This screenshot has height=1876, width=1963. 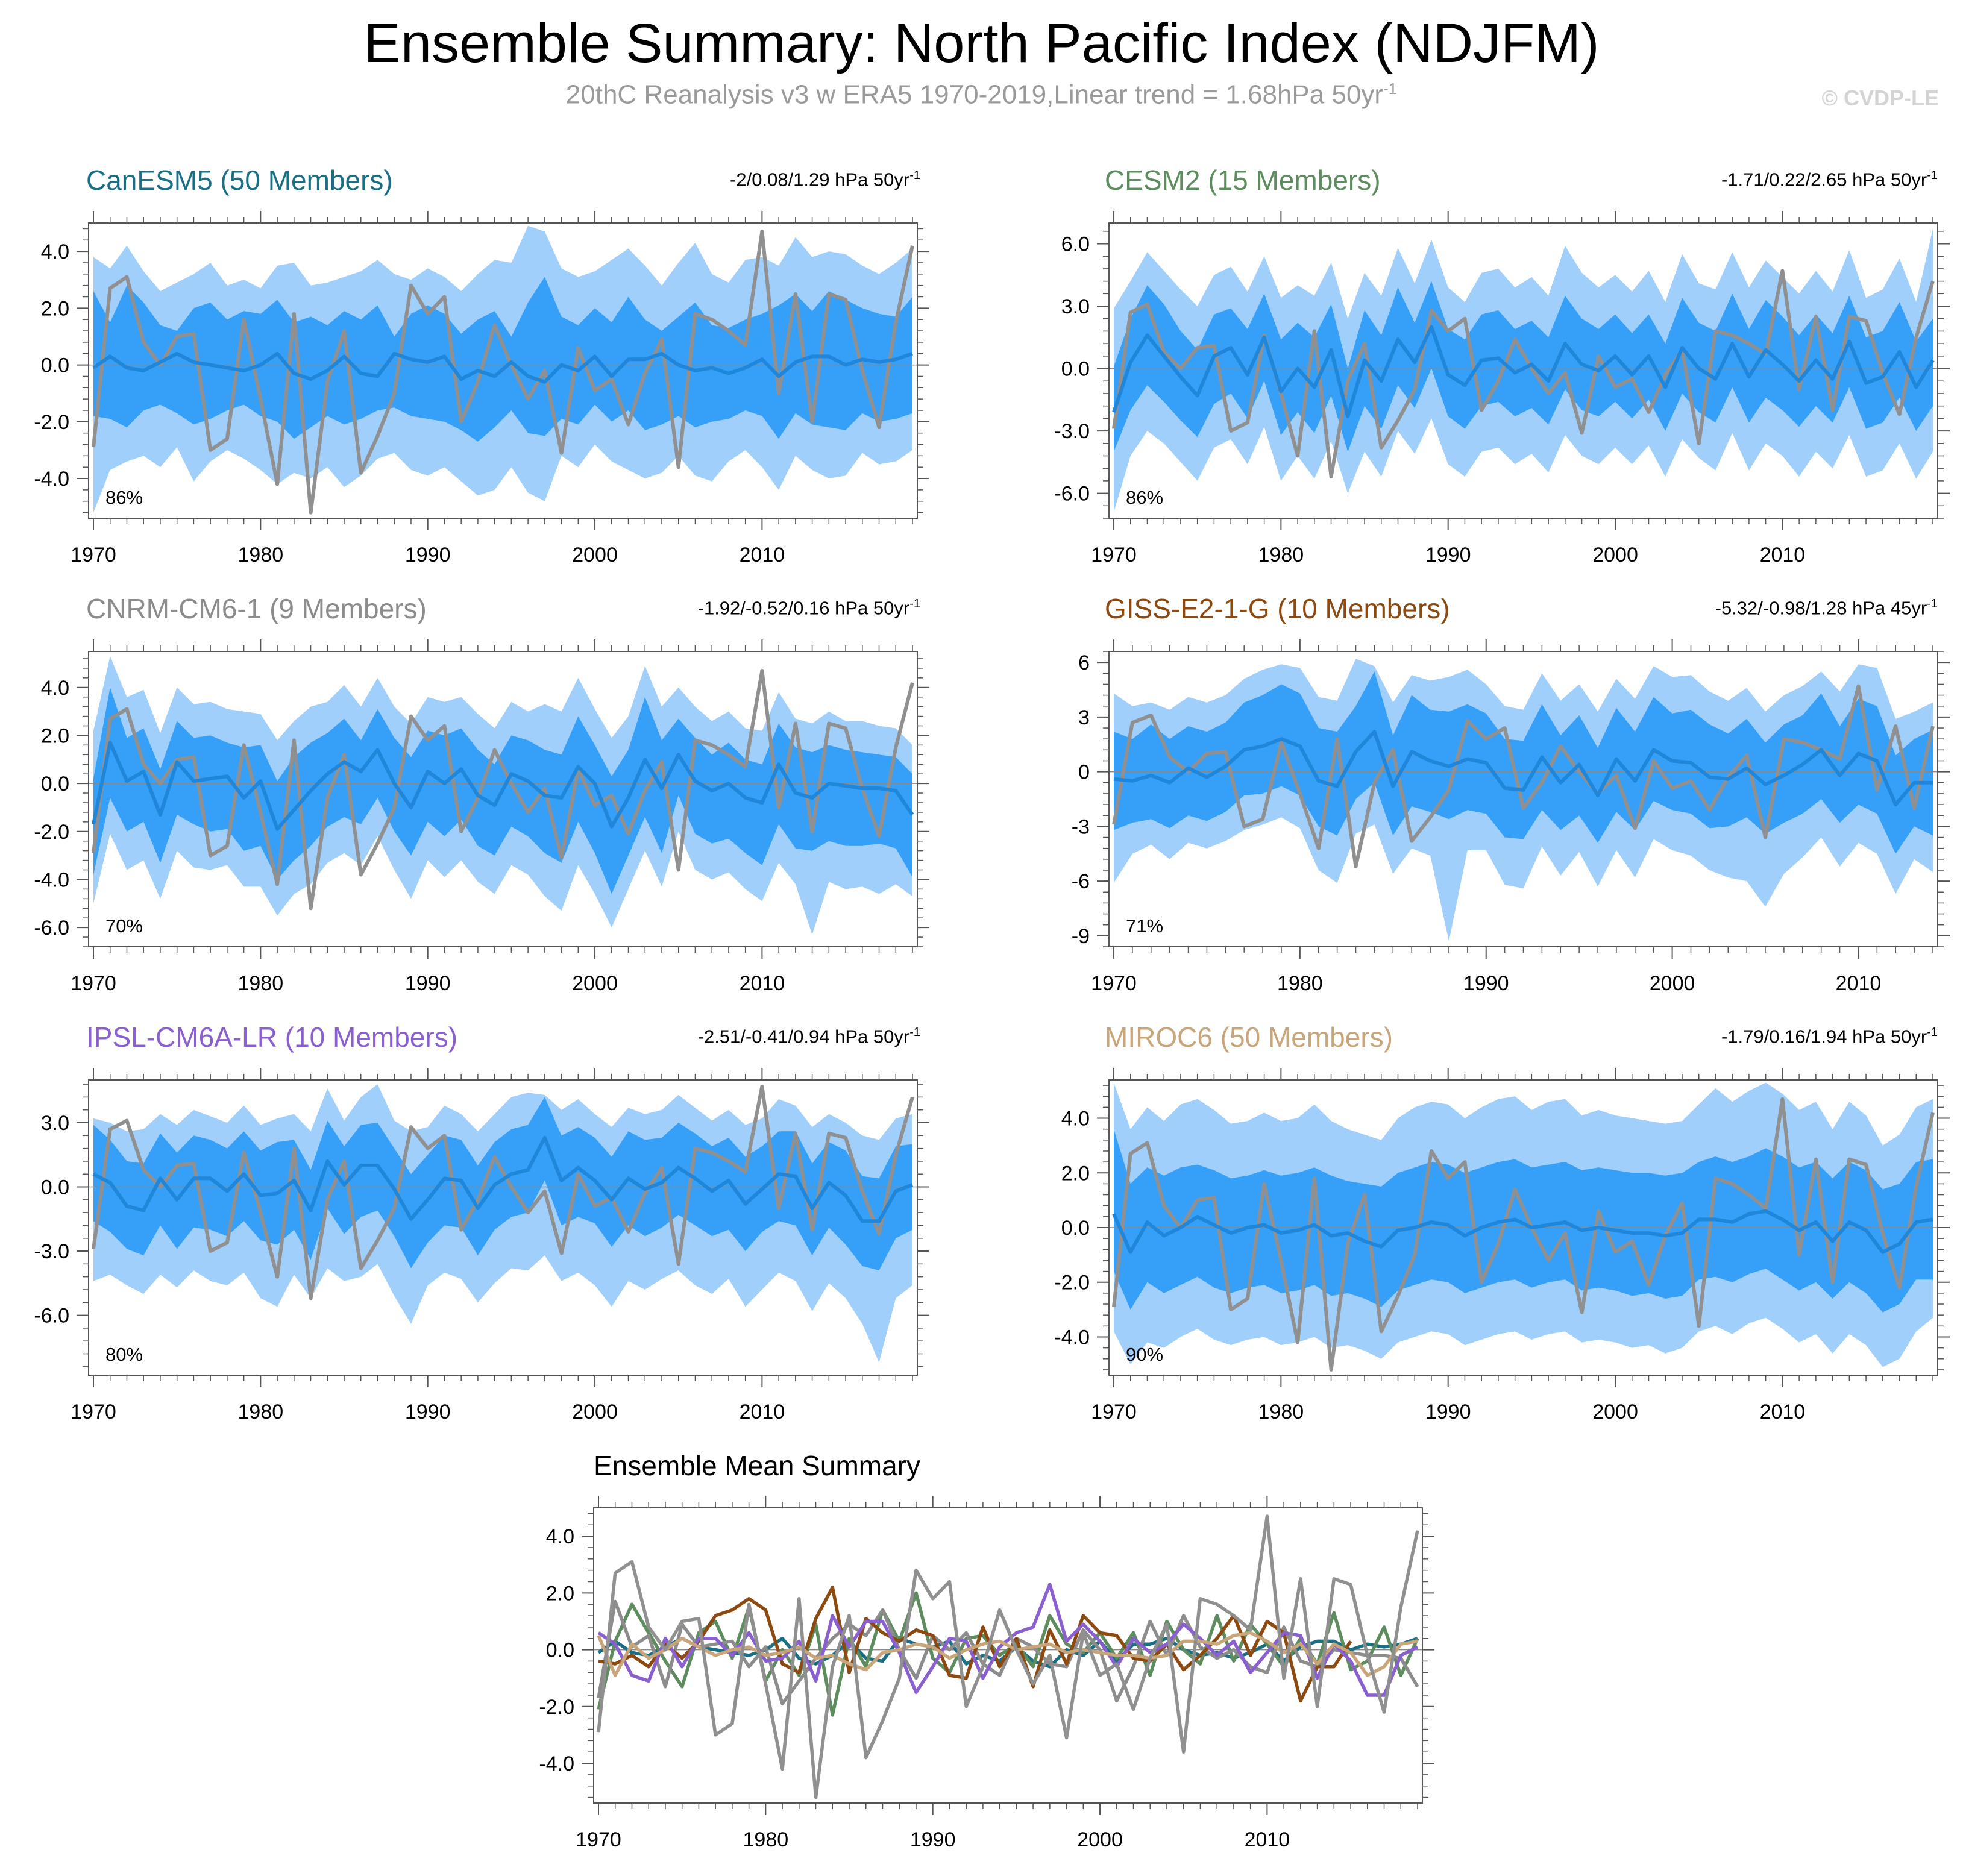 I want to click on percent-annotation: 71%, so click(x=1144, y=925).